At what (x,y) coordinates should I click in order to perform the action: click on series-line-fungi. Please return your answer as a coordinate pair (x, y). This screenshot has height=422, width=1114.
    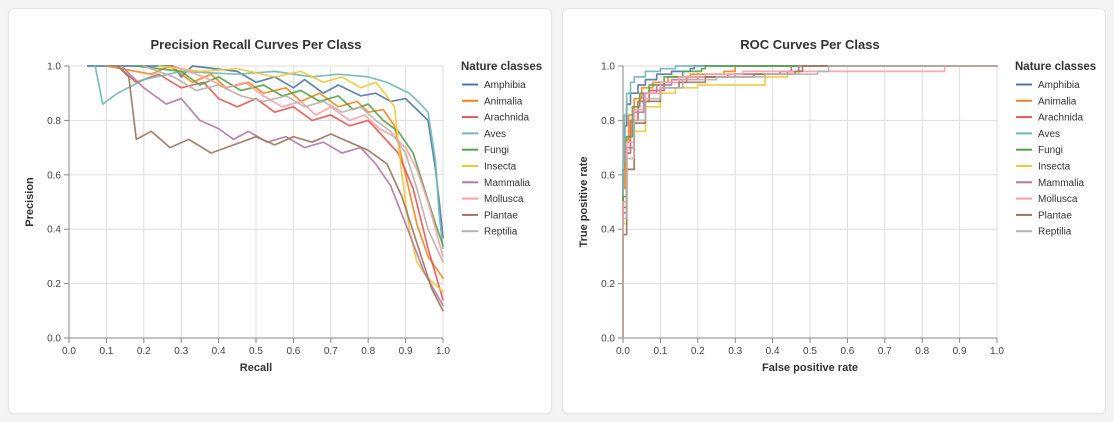
    Looking at the image, I should click on (289, 156).